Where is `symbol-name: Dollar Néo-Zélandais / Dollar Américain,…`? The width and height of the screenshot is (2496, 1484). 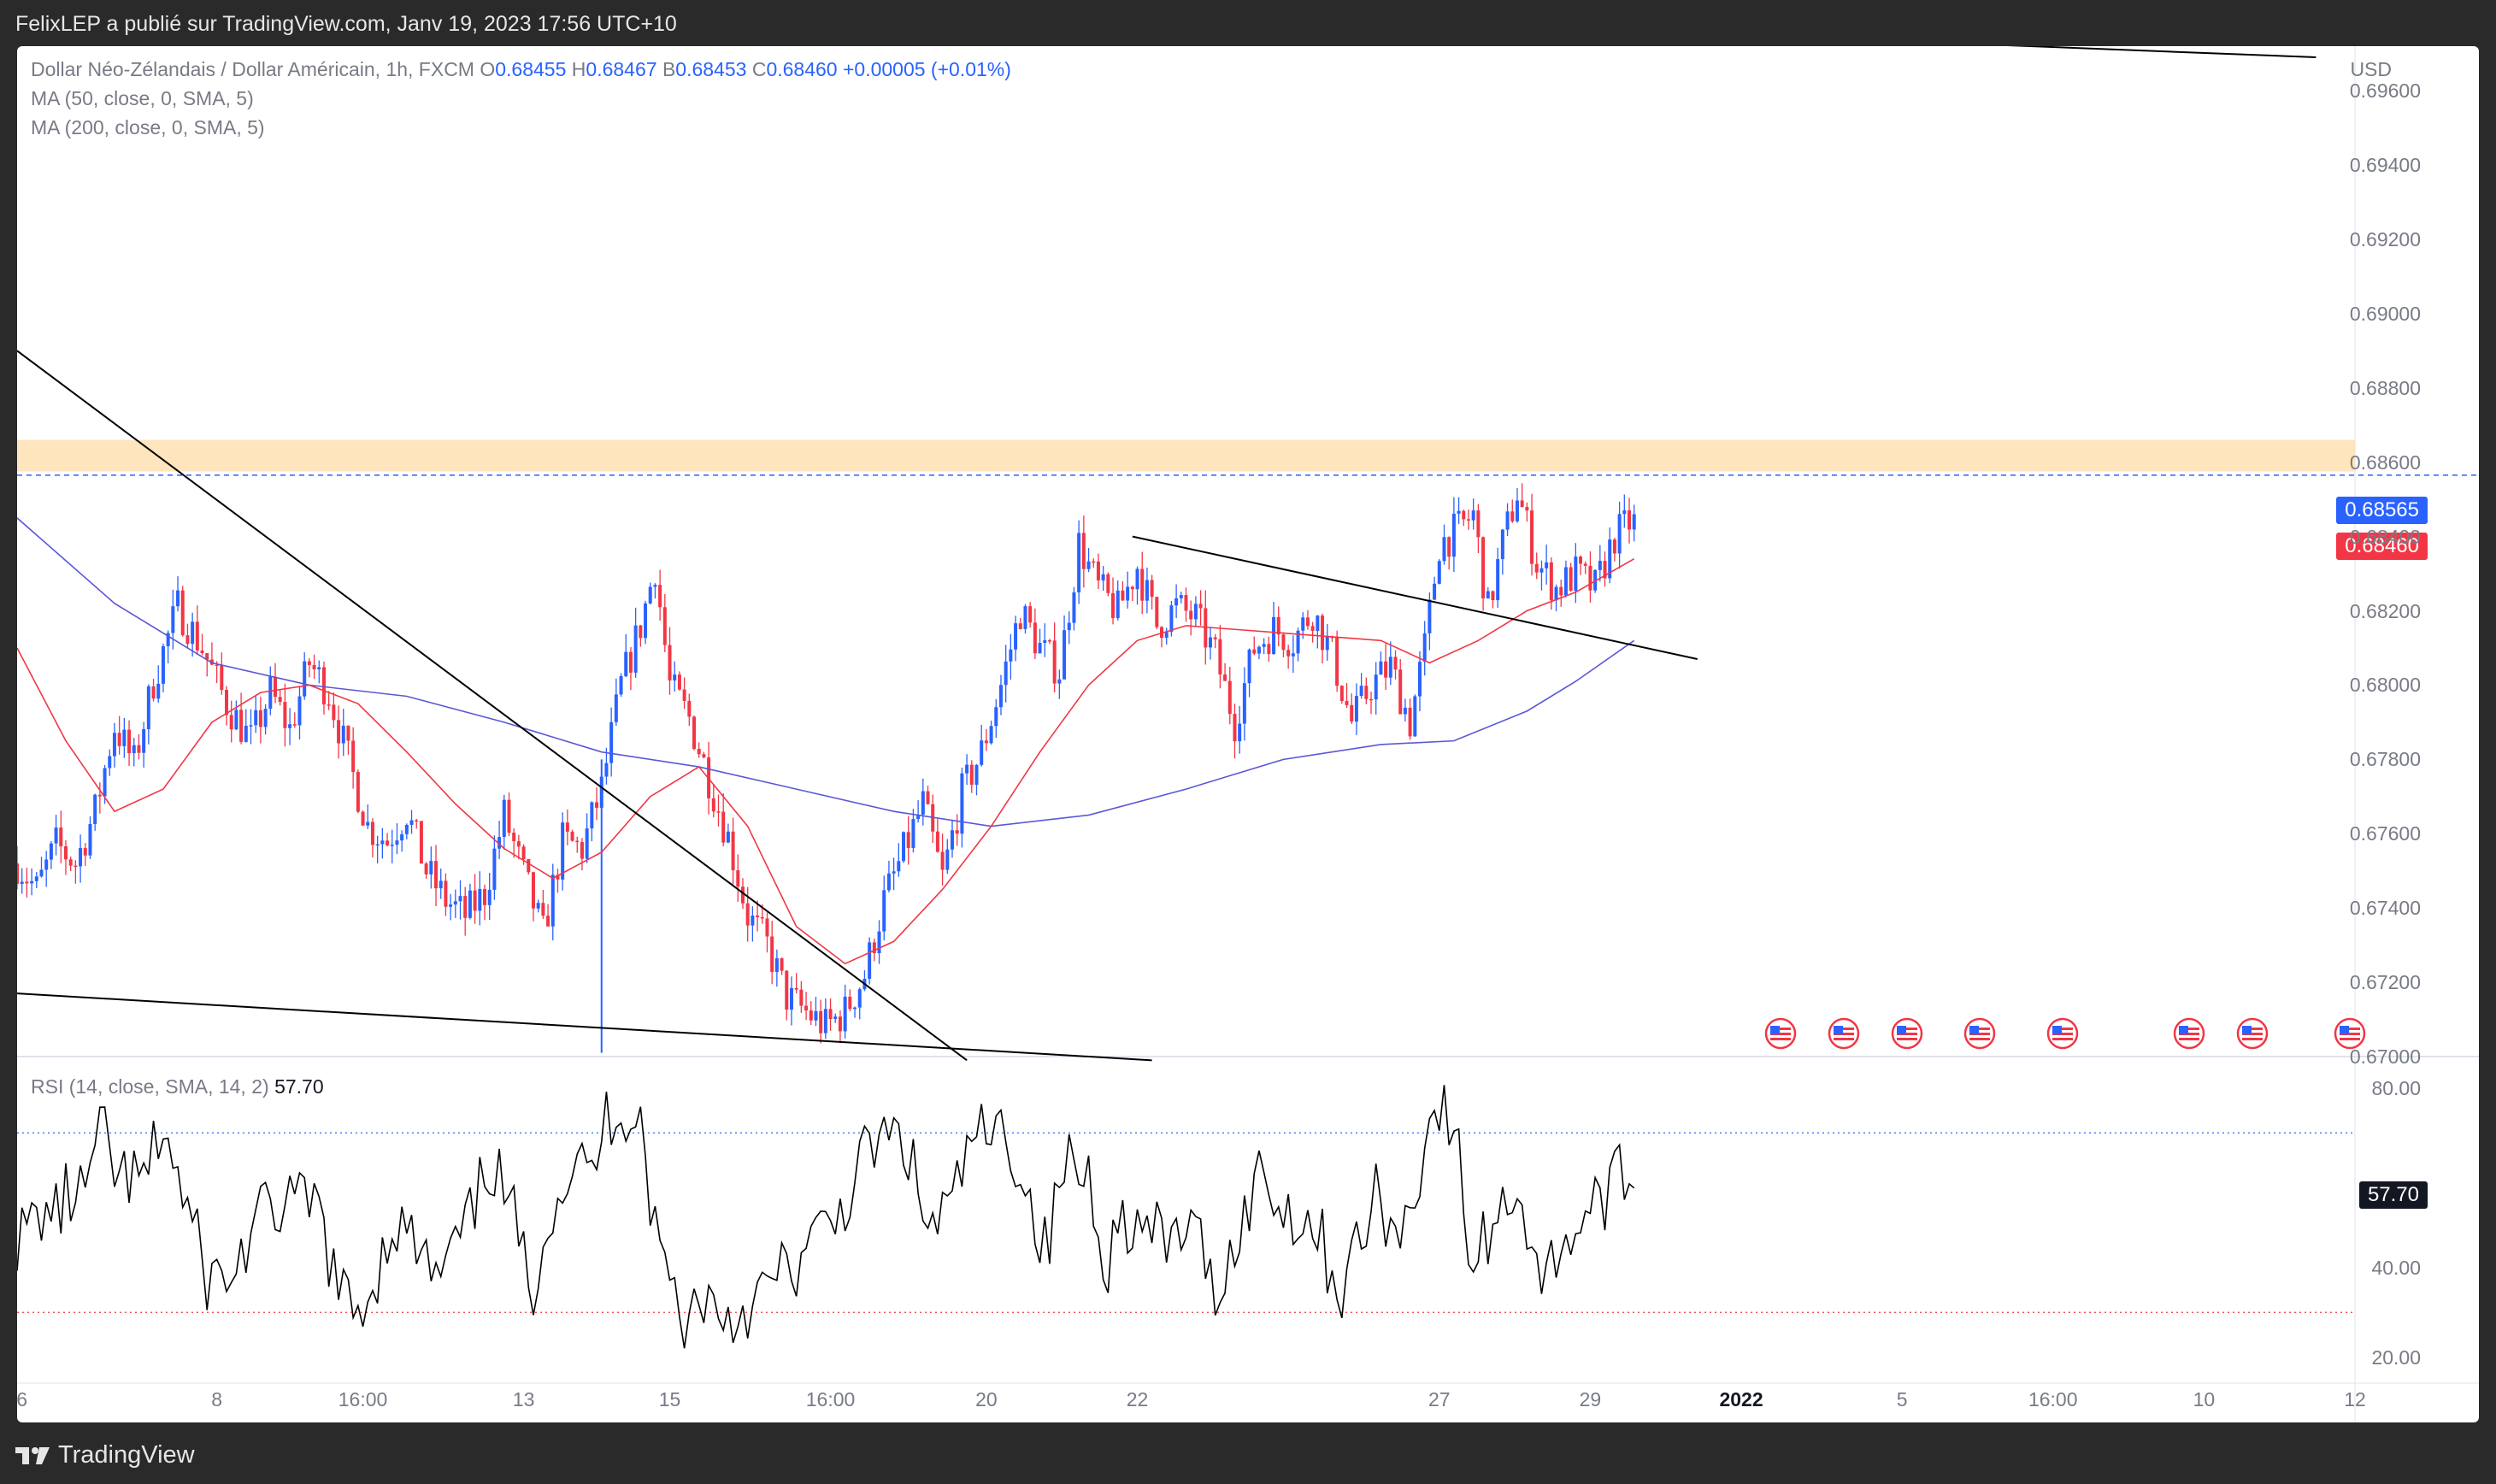 symbol-name: Dollar Néo-Zélandais / Dollar Américain,… is located at coordinates (253, 69).